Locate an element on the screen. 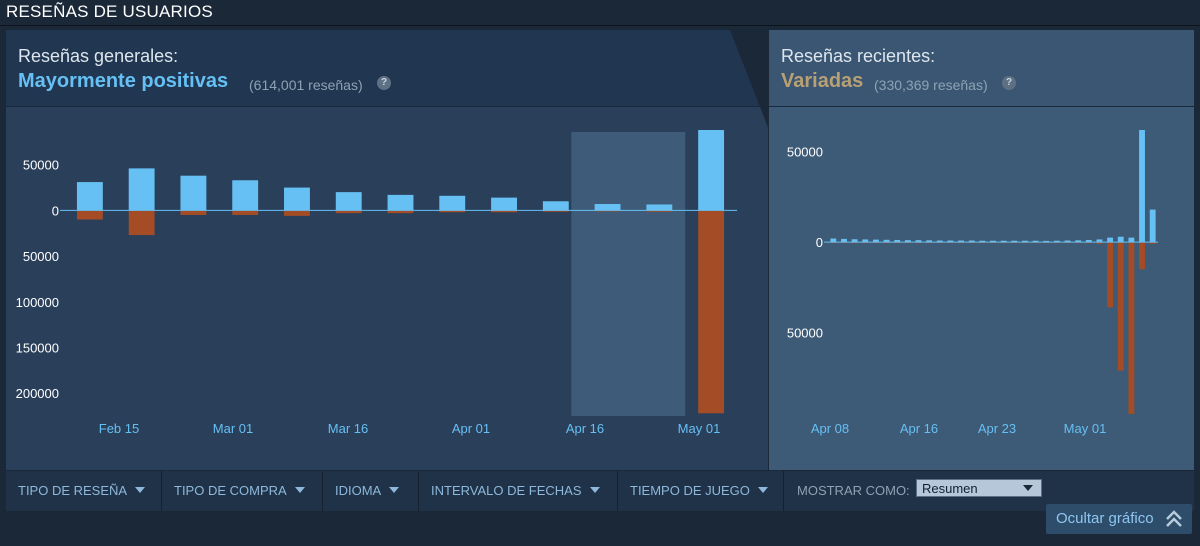 The width and height of the screenshot is (1200, 546). display-as-select: Resumen is located at coordinates (979, 488).